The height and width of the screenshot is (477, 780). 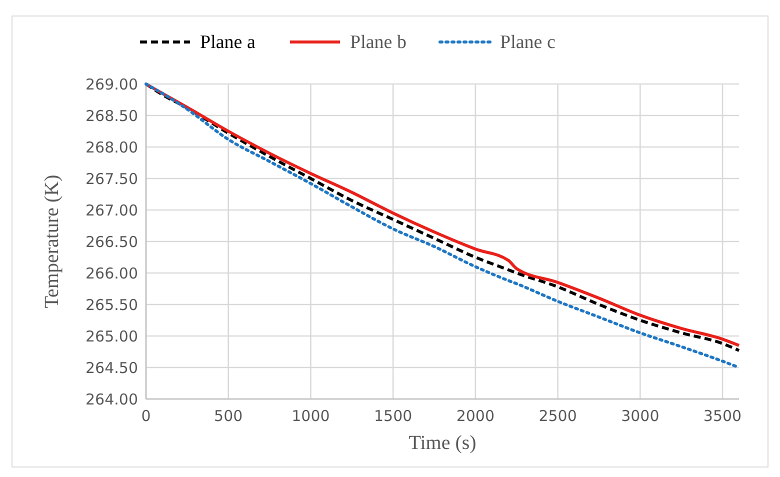 I want to click on y-tick-label: 269.00, so click(x=112, y=84).